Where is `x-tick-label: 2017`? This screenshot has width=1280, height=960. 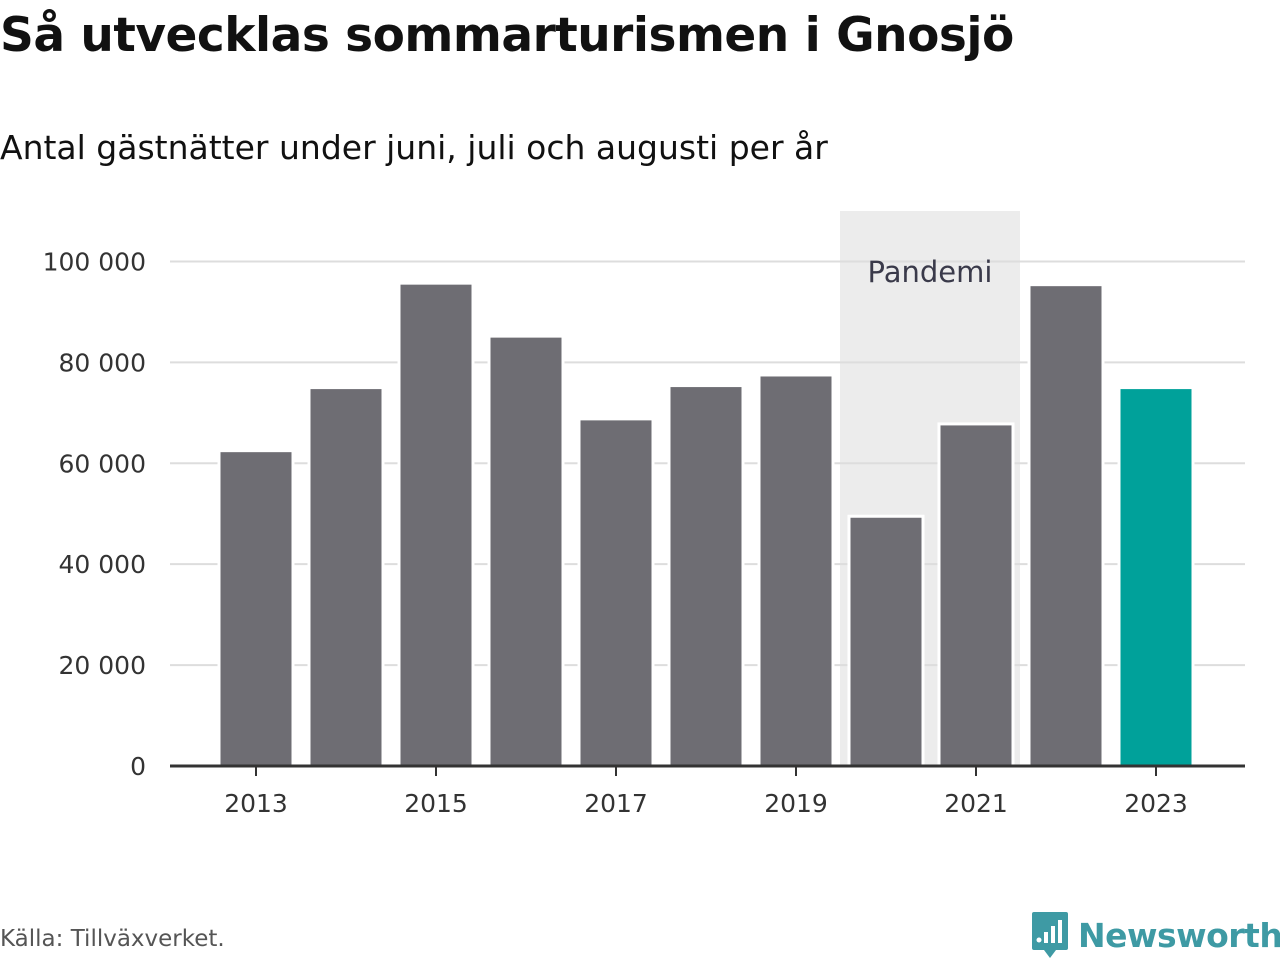
x-tick-label: 2017 is located at coordinates (616, 803).